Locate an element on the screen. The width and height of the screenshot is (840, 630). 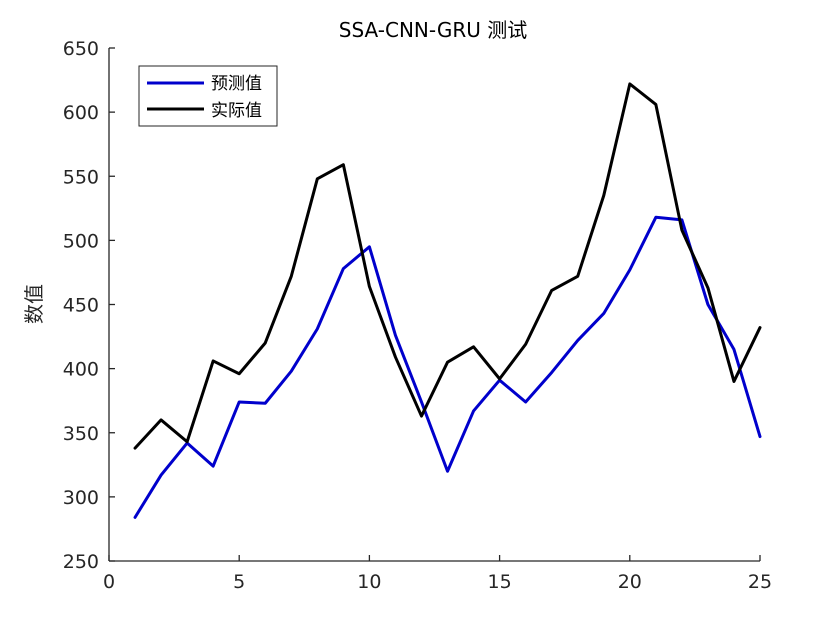
chart-title: SSA-CNN-GRU 测试 is located at coordinates (433, 30).